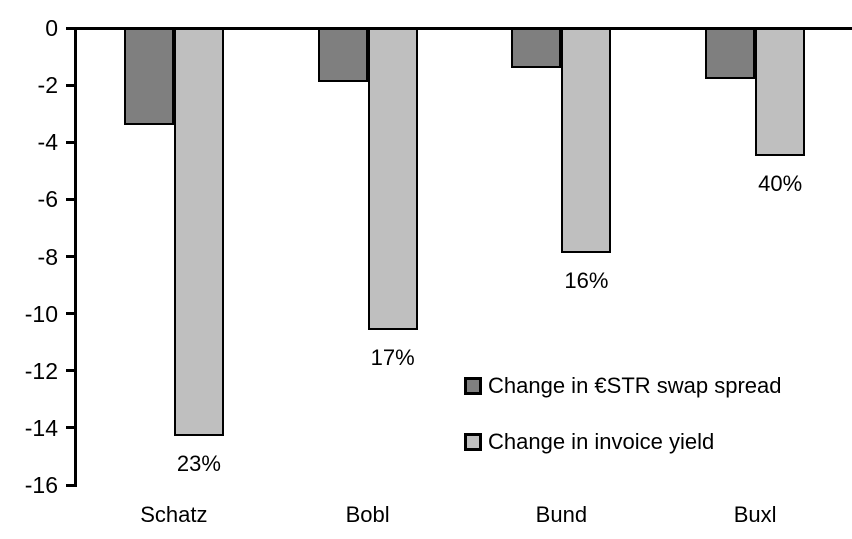  I want to click on y-tick-label: -4, so click(47, 142).